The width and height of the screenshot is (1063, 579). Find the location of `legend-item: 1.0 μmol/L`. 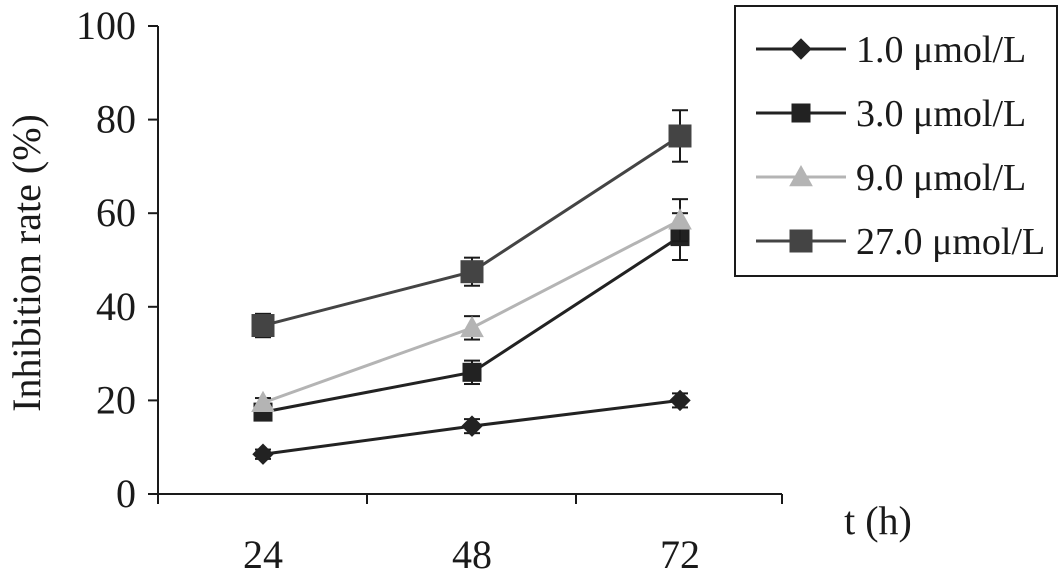

legend-item: 1.0 μmol/L is located at coordinates (891, 50).